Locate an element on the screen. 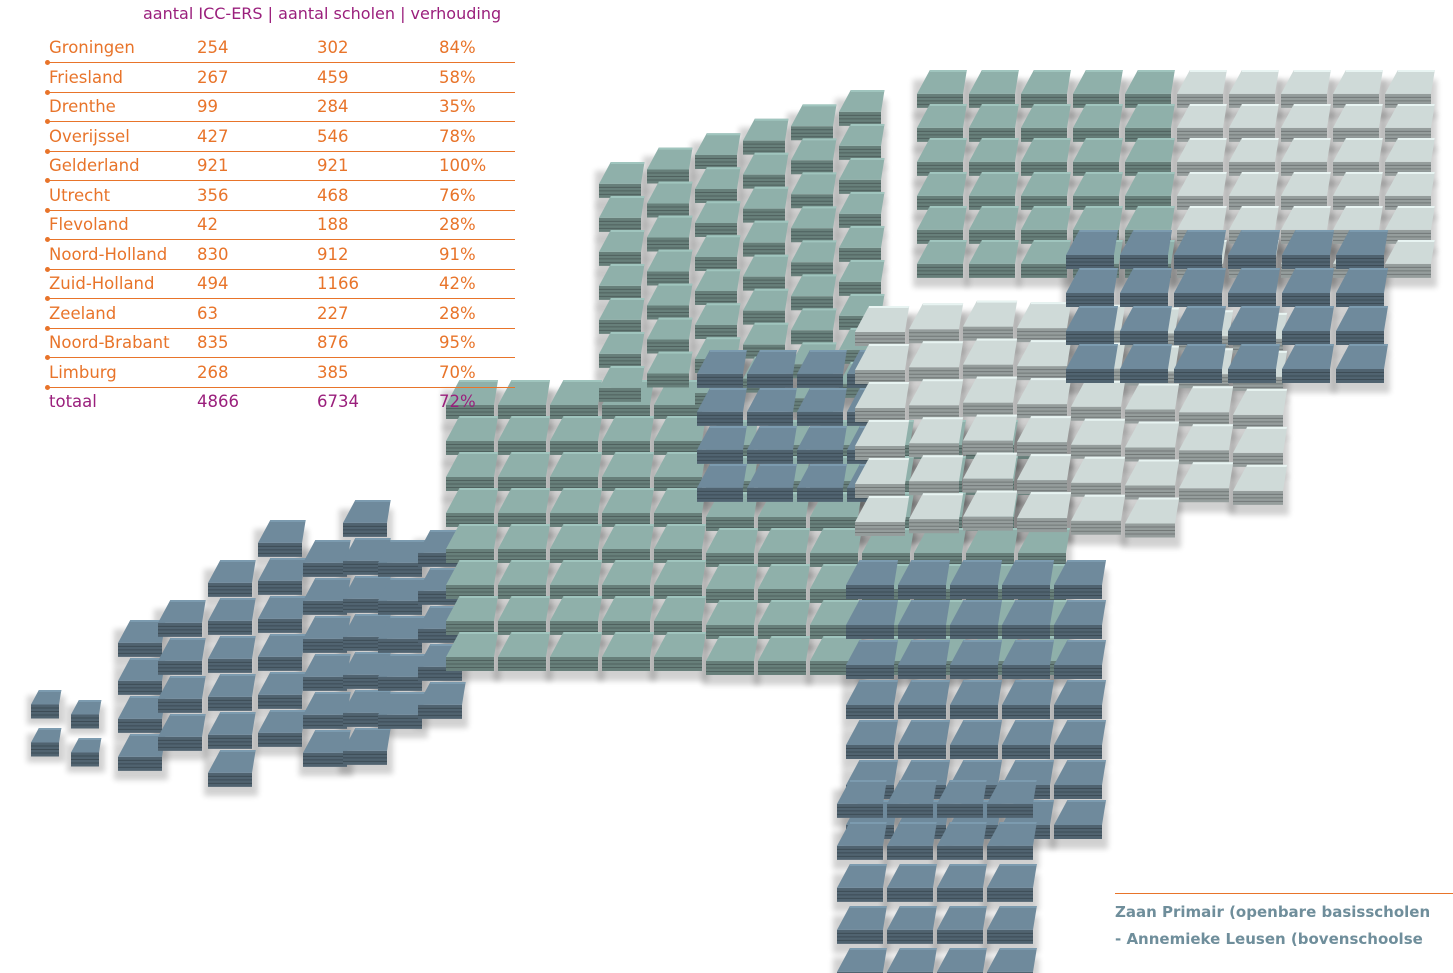  ratio-value: 95% is located at coordinates (457, 342).